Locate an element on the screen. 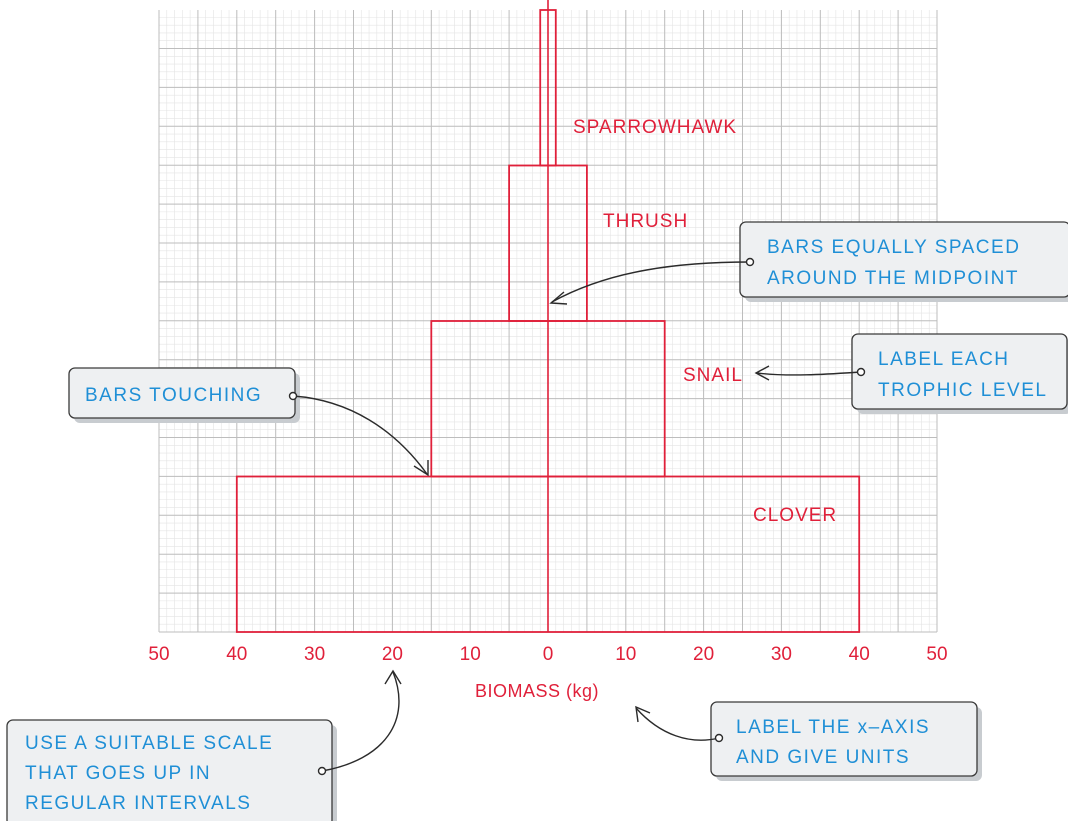 The height and width of the screenshot is (821, 1068). svg-text: AND GIVE UNITS is located at coordinates (823, 757).